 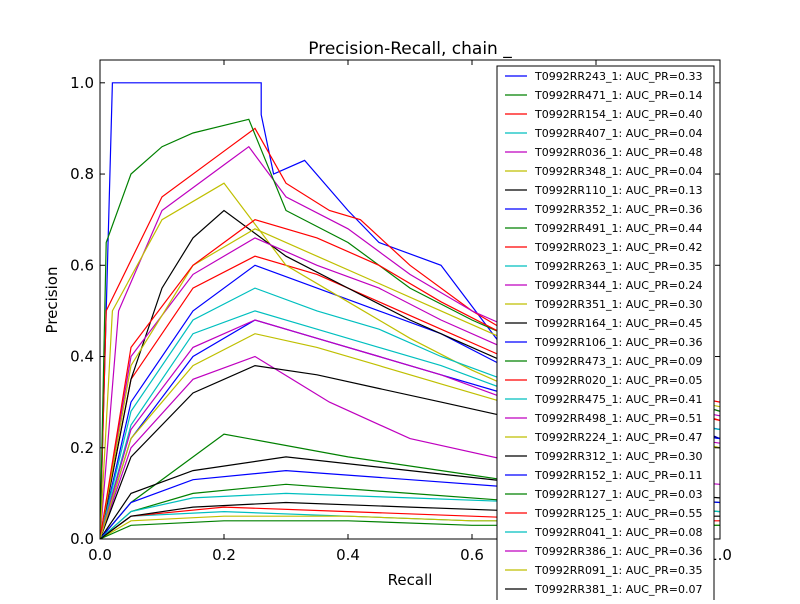 What do you see at coordinates (618, 209) in the screenshot?
I see `legend-entry: T0992RR352_1: AUC_PR=0.36` at bounding box center [618, 209].